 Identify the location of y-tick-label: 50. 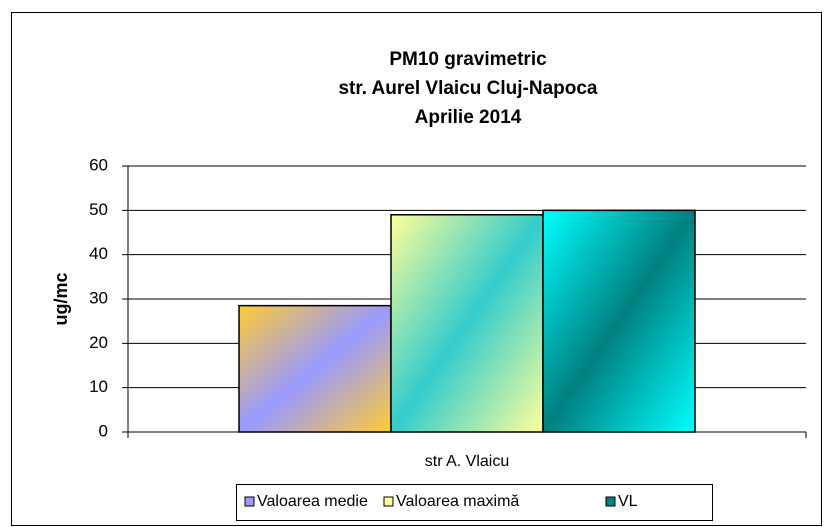
(98, 209).